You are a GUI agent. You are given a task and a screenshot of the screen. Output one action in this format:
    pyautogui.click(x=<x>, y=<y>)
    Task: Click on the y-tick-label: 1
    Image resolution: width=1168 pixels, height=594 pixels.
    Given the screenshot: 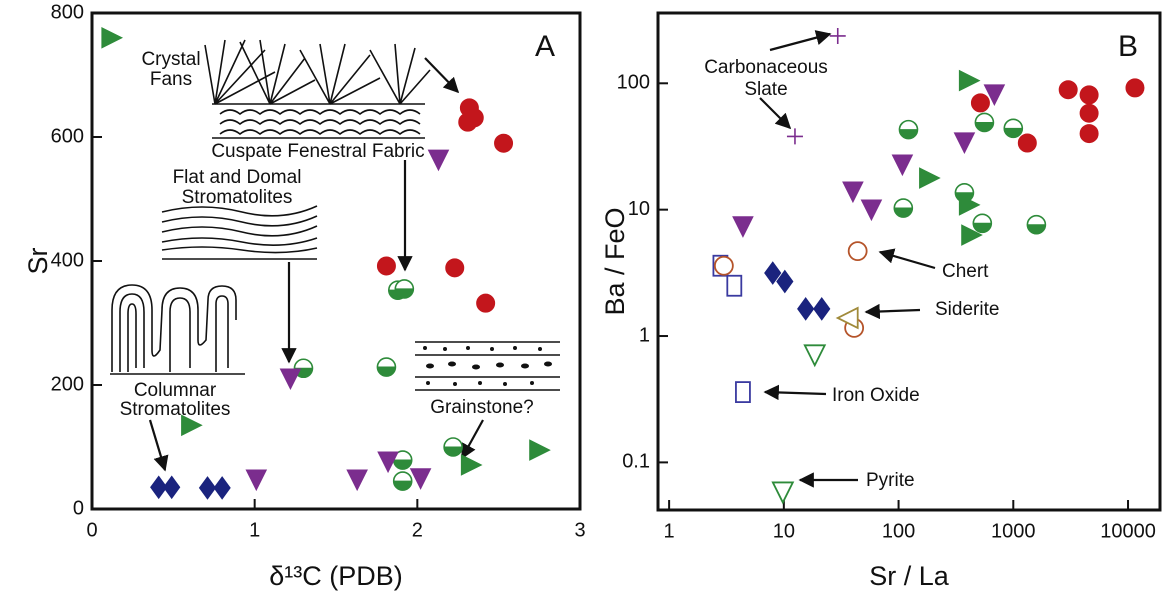 What is the action you would take?
    pyautogui.click(x=644, y=335)
    